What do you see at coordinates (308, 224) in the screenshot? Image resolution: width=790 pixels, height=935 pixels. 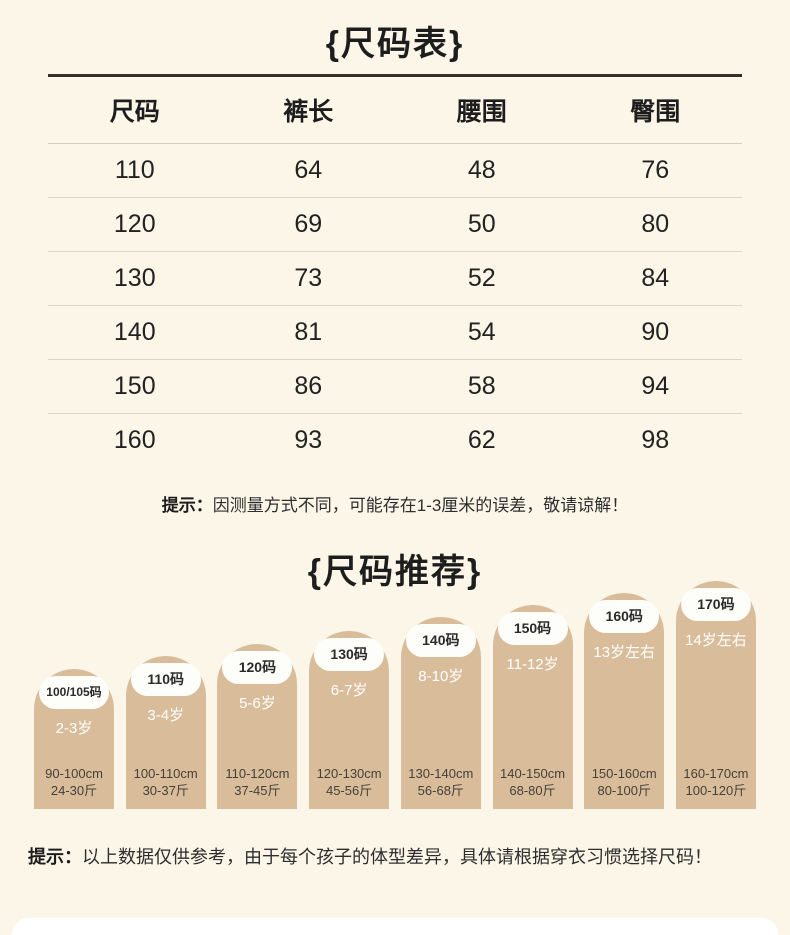 I see `size-table-cell: 69` at bounding box center [308, 224].